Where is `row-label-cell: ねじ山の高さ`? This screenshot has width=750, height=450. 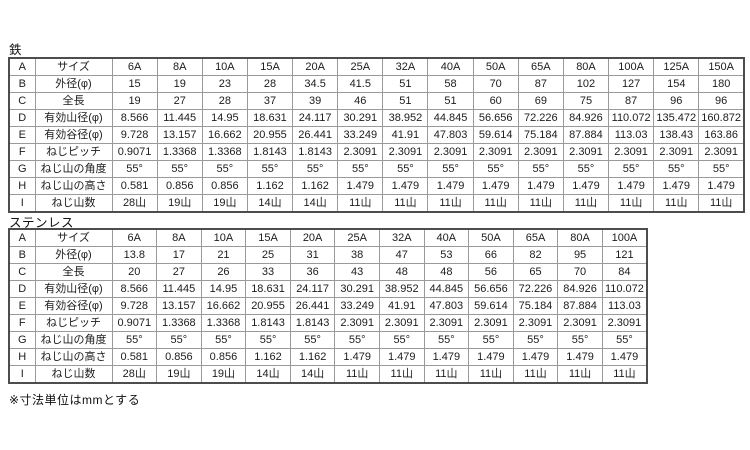 row-label-cell: ねじ山の高さ is located at coordinates (73, 357).